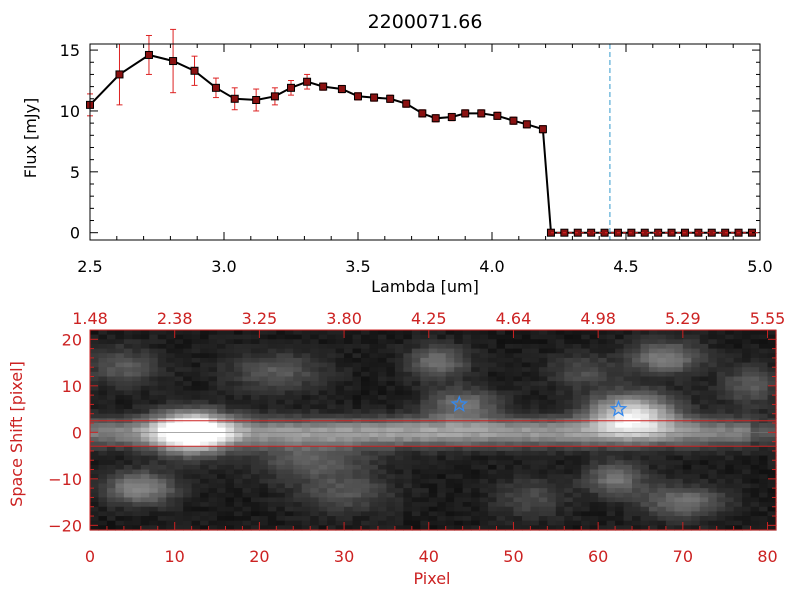  What do you see at coordinates (514, 318) in the screenshot?
I see `wavelength-tick-label: 4.64` at bounding box center [514, 318].